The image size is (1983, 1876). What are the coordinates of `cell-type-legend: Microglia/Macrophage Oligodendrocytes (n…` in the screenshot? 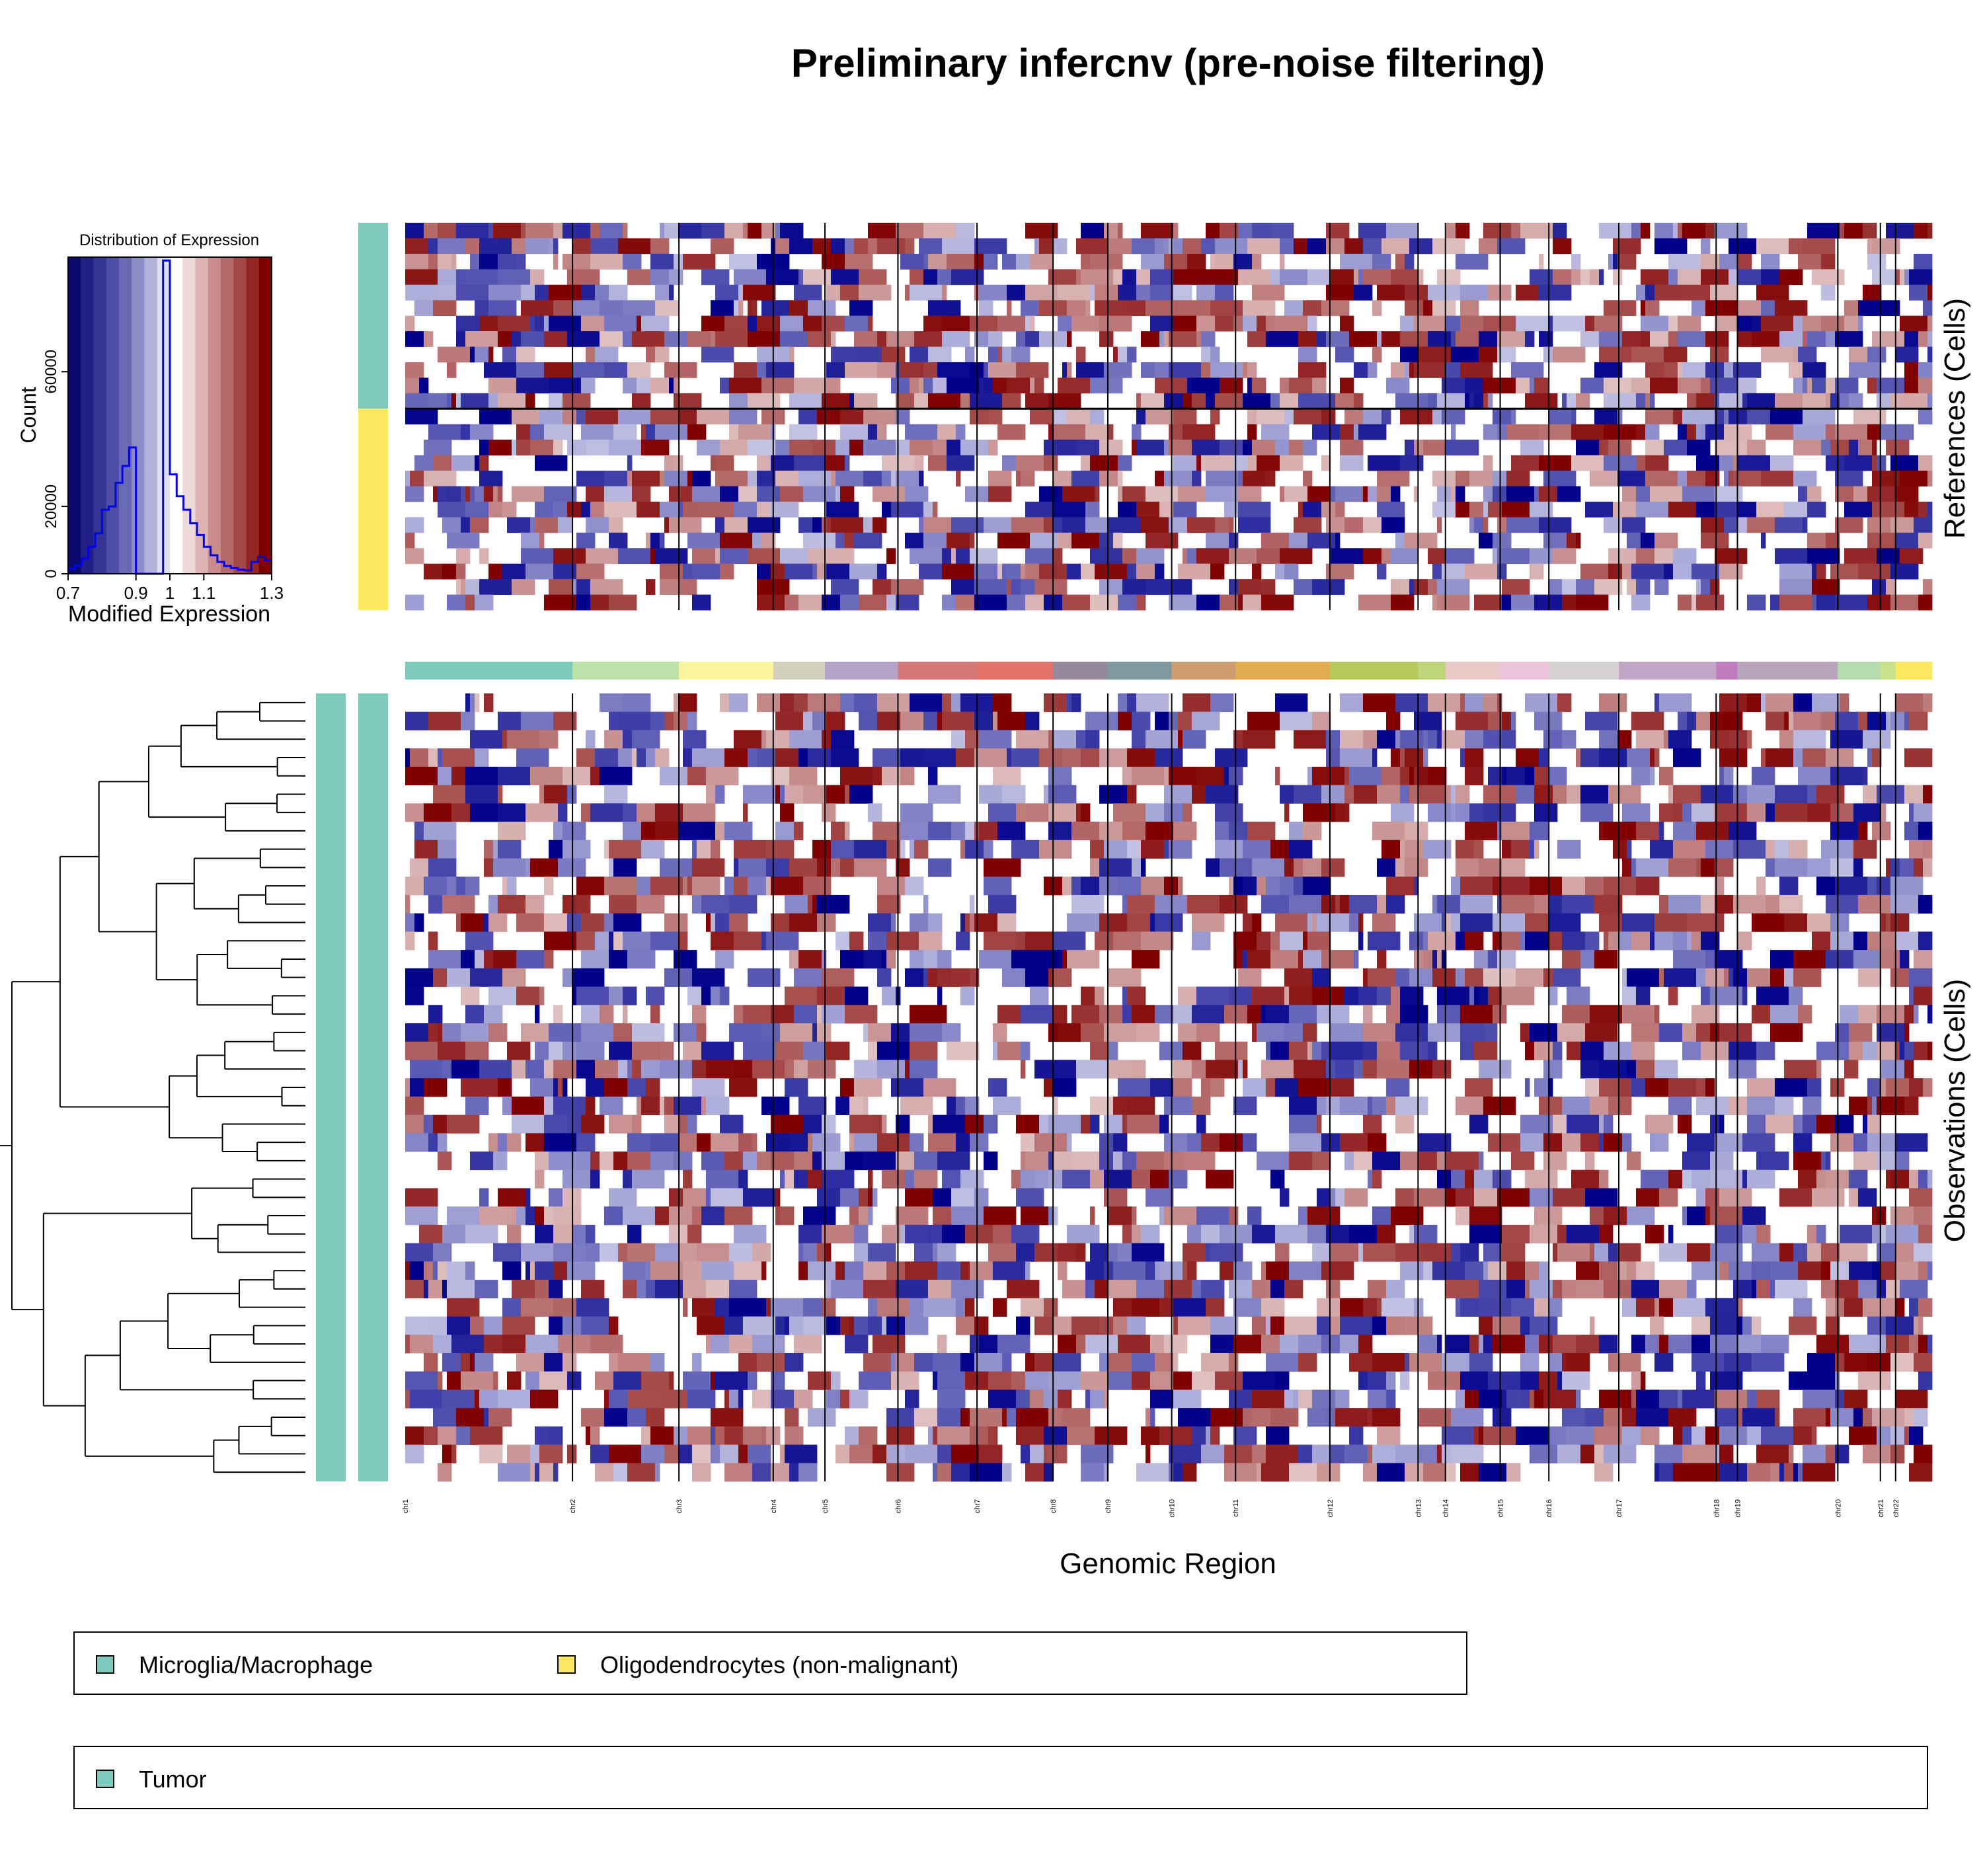 It's located at (770, 1663).